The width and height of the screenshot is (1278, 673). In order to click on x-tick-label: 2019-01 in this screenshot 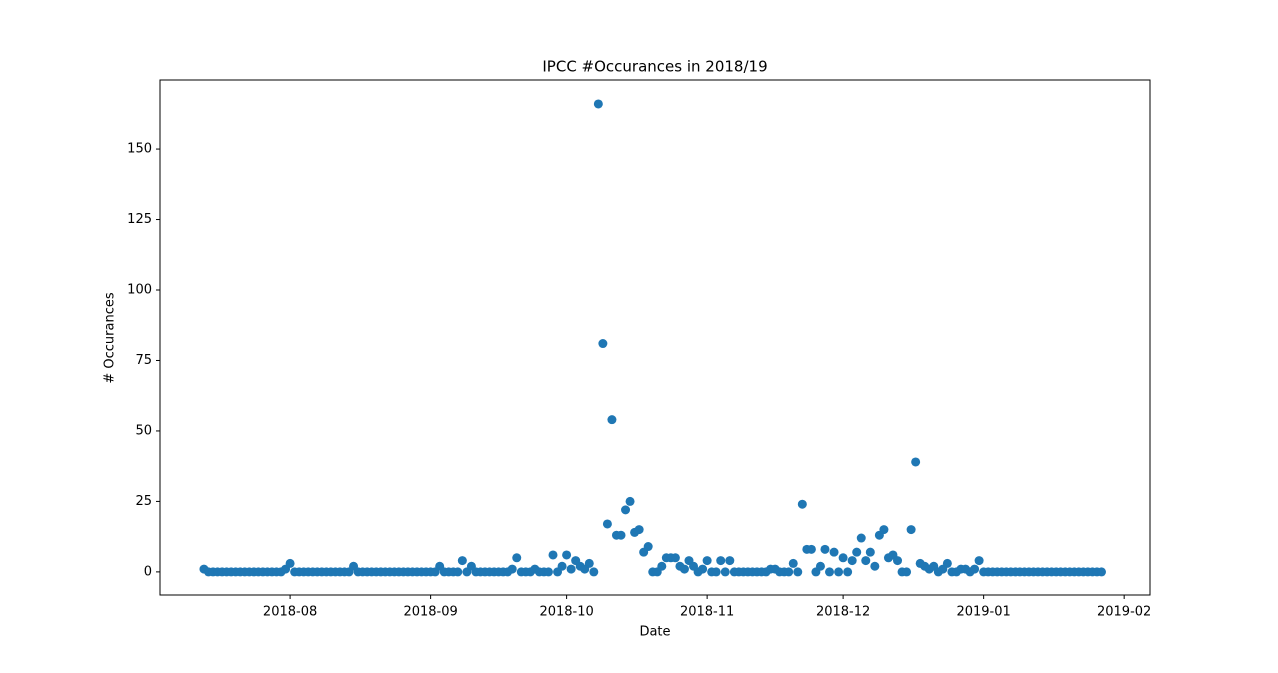, I will do `click(983, 612)`.